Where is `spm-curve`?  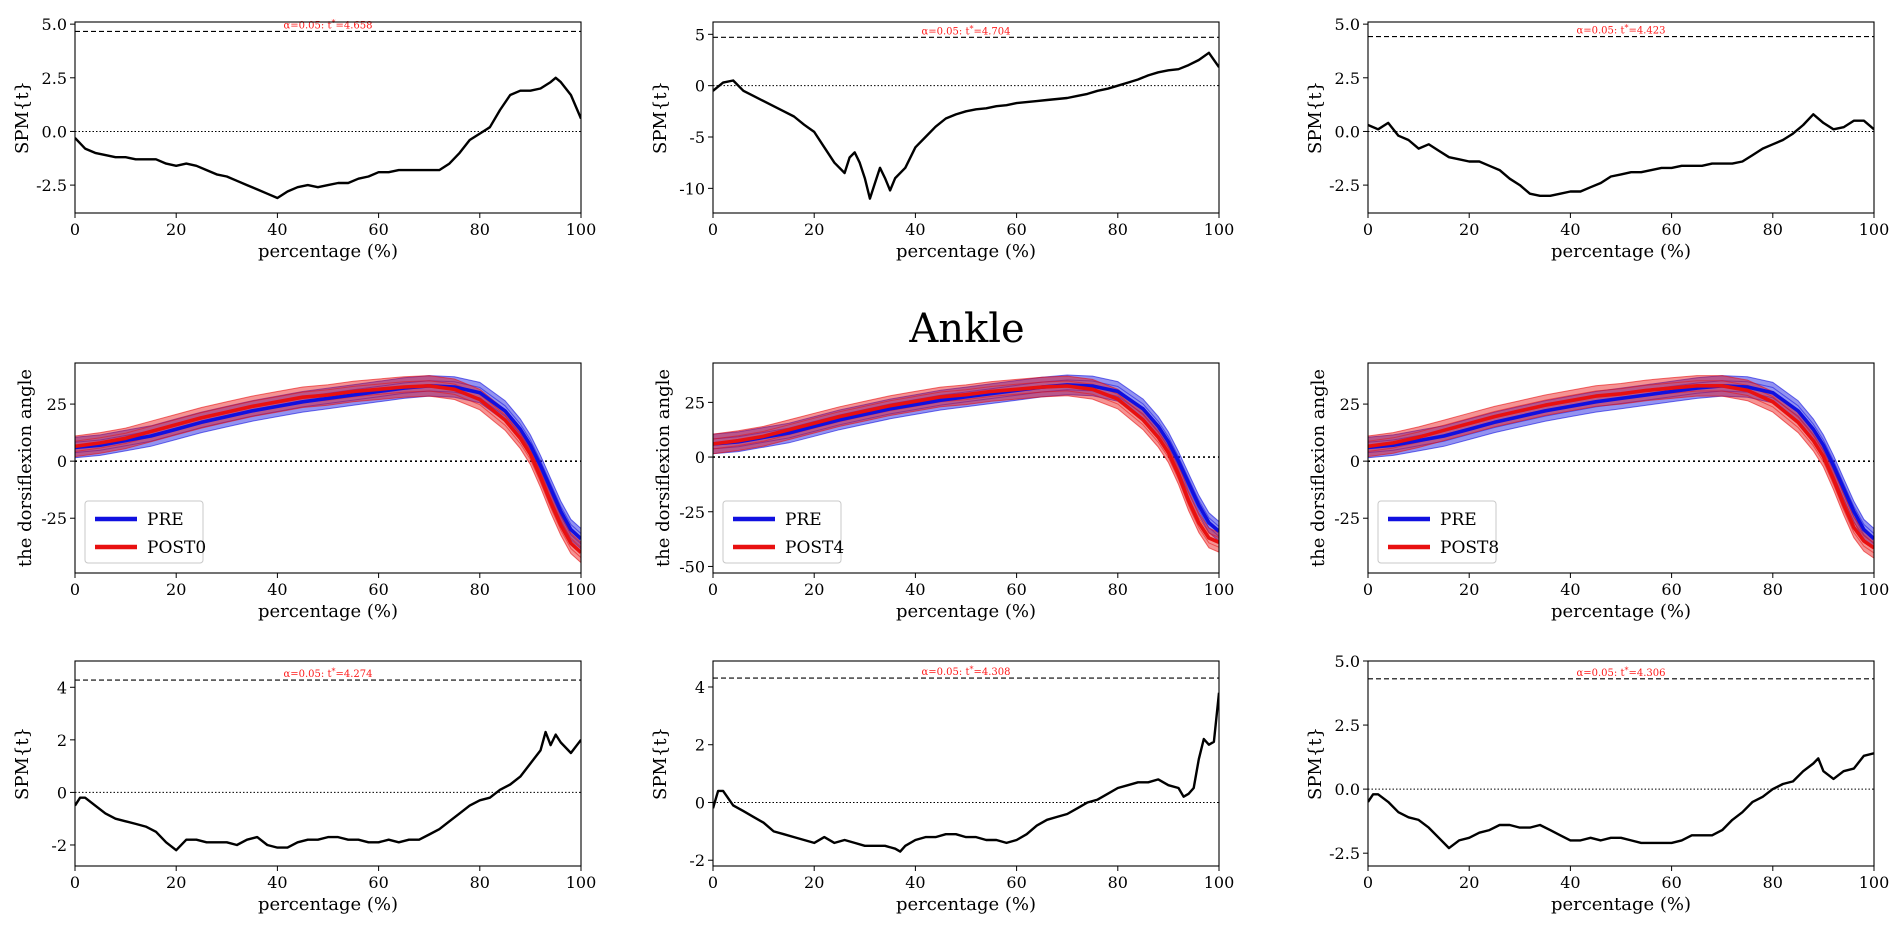
spm-curve is located at coordinates (966, 772).